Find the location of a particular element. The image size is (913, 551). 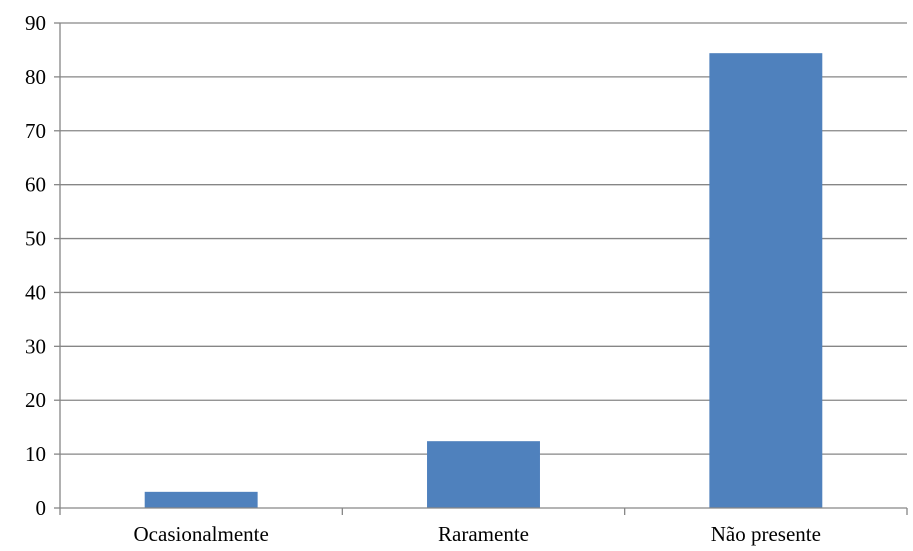

x-tick-label: Raramente is located at coordinates (483, 534).